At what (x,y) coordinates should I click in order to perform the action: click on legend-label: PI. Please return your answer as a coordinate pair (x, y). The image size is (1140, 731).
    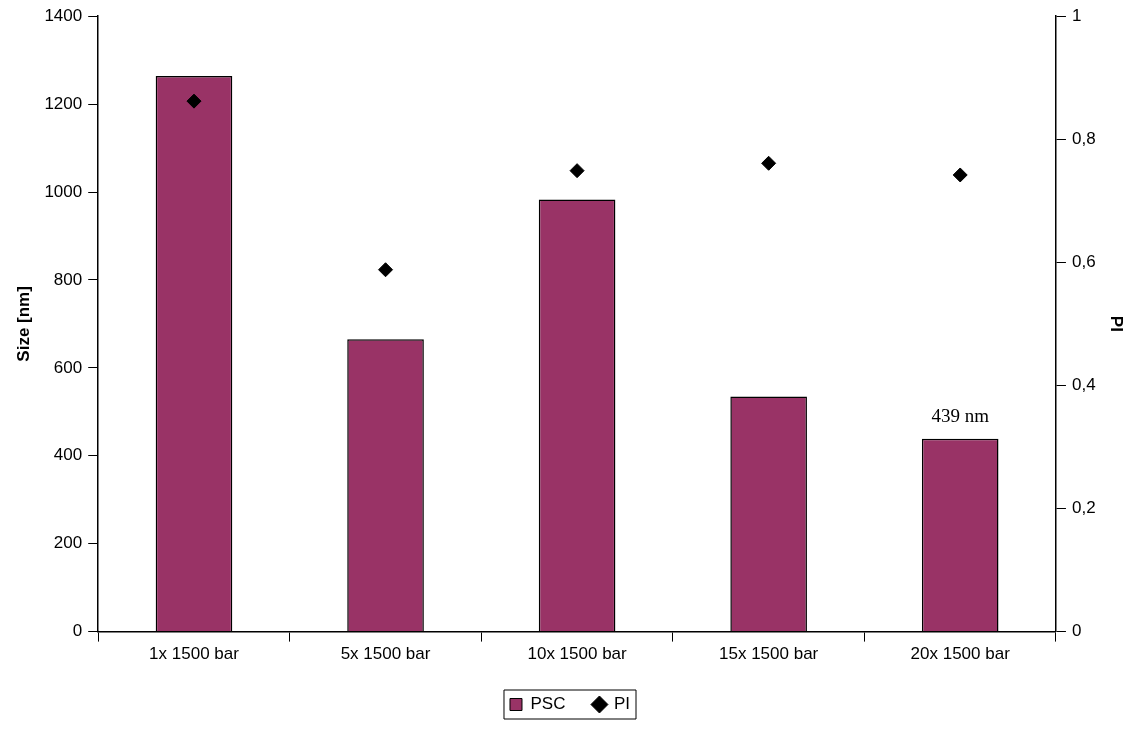
    Looking at the image, I should click on (622, 704).